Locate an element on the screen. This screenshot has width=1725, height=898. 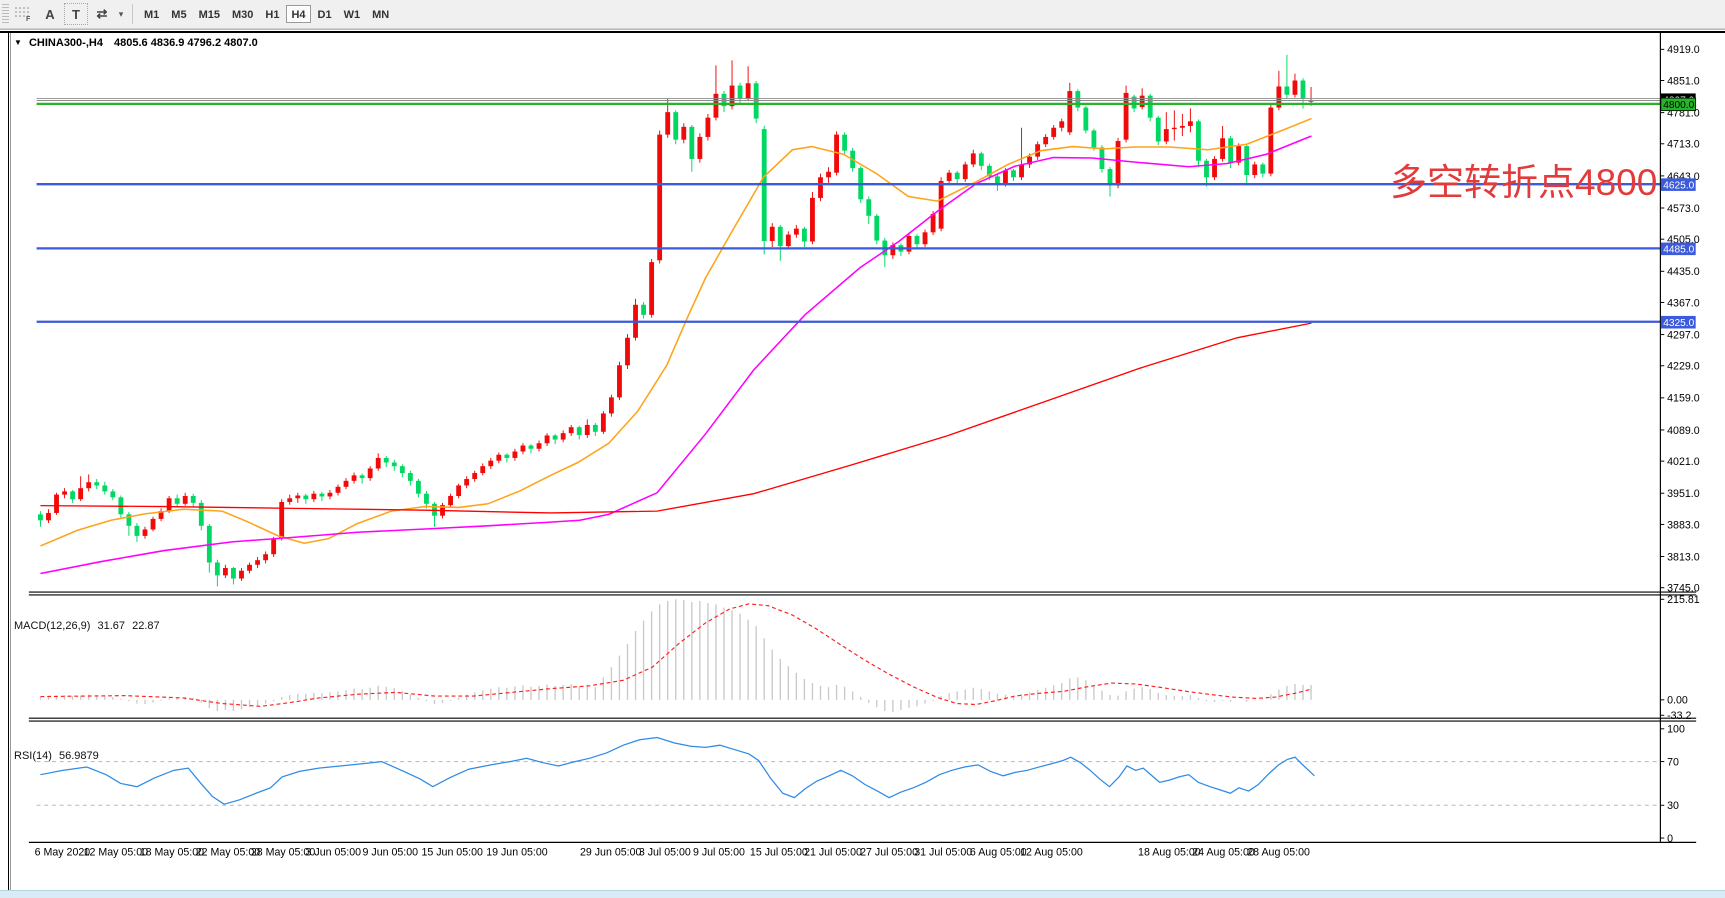
grid-dots-glyph: F is located at coordinates (23, 14).